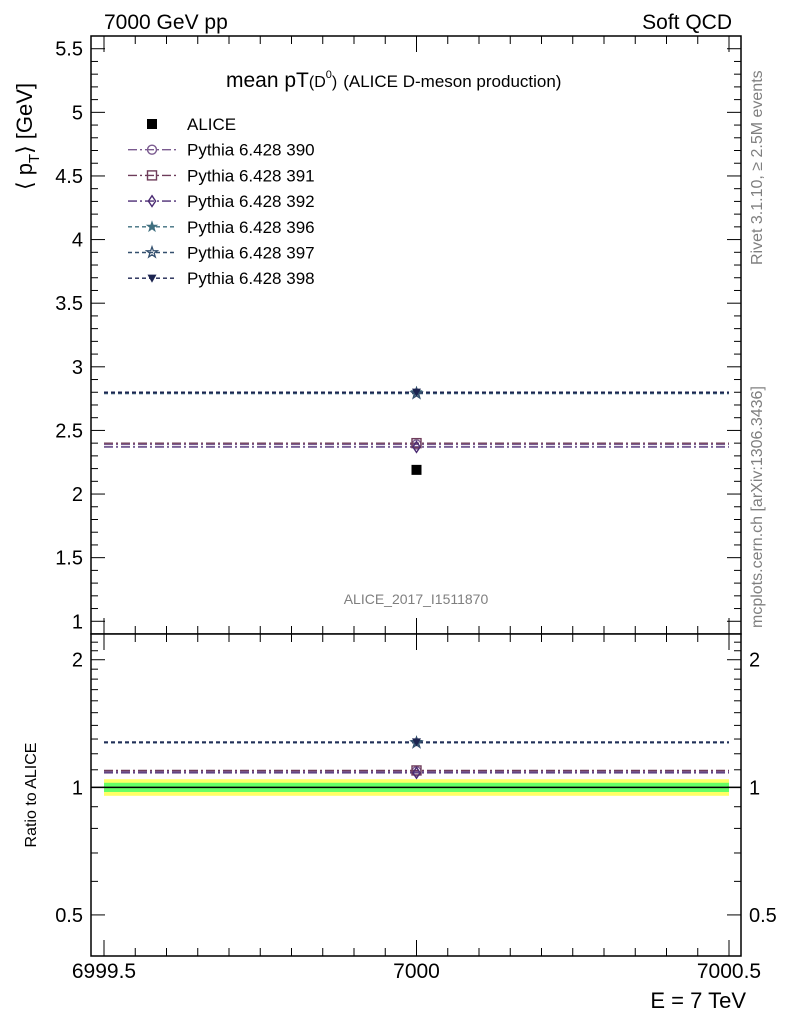  What do you see at coordinates (24, 118) in the screenshot?
I see `main-y-axis-label-close: ⟩ [GeV]` at bounding box center [24, 118].